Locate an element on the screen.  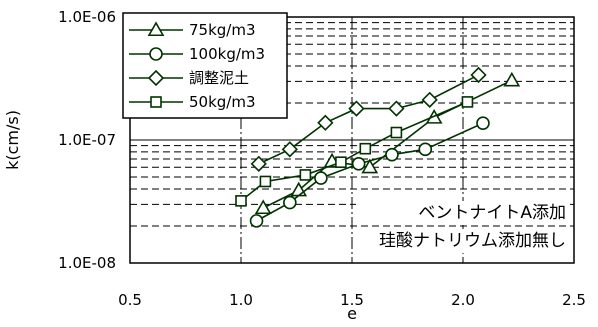
annotation-text: 珪酸ナトリウム添加無し is located at coordinates (472, 241).